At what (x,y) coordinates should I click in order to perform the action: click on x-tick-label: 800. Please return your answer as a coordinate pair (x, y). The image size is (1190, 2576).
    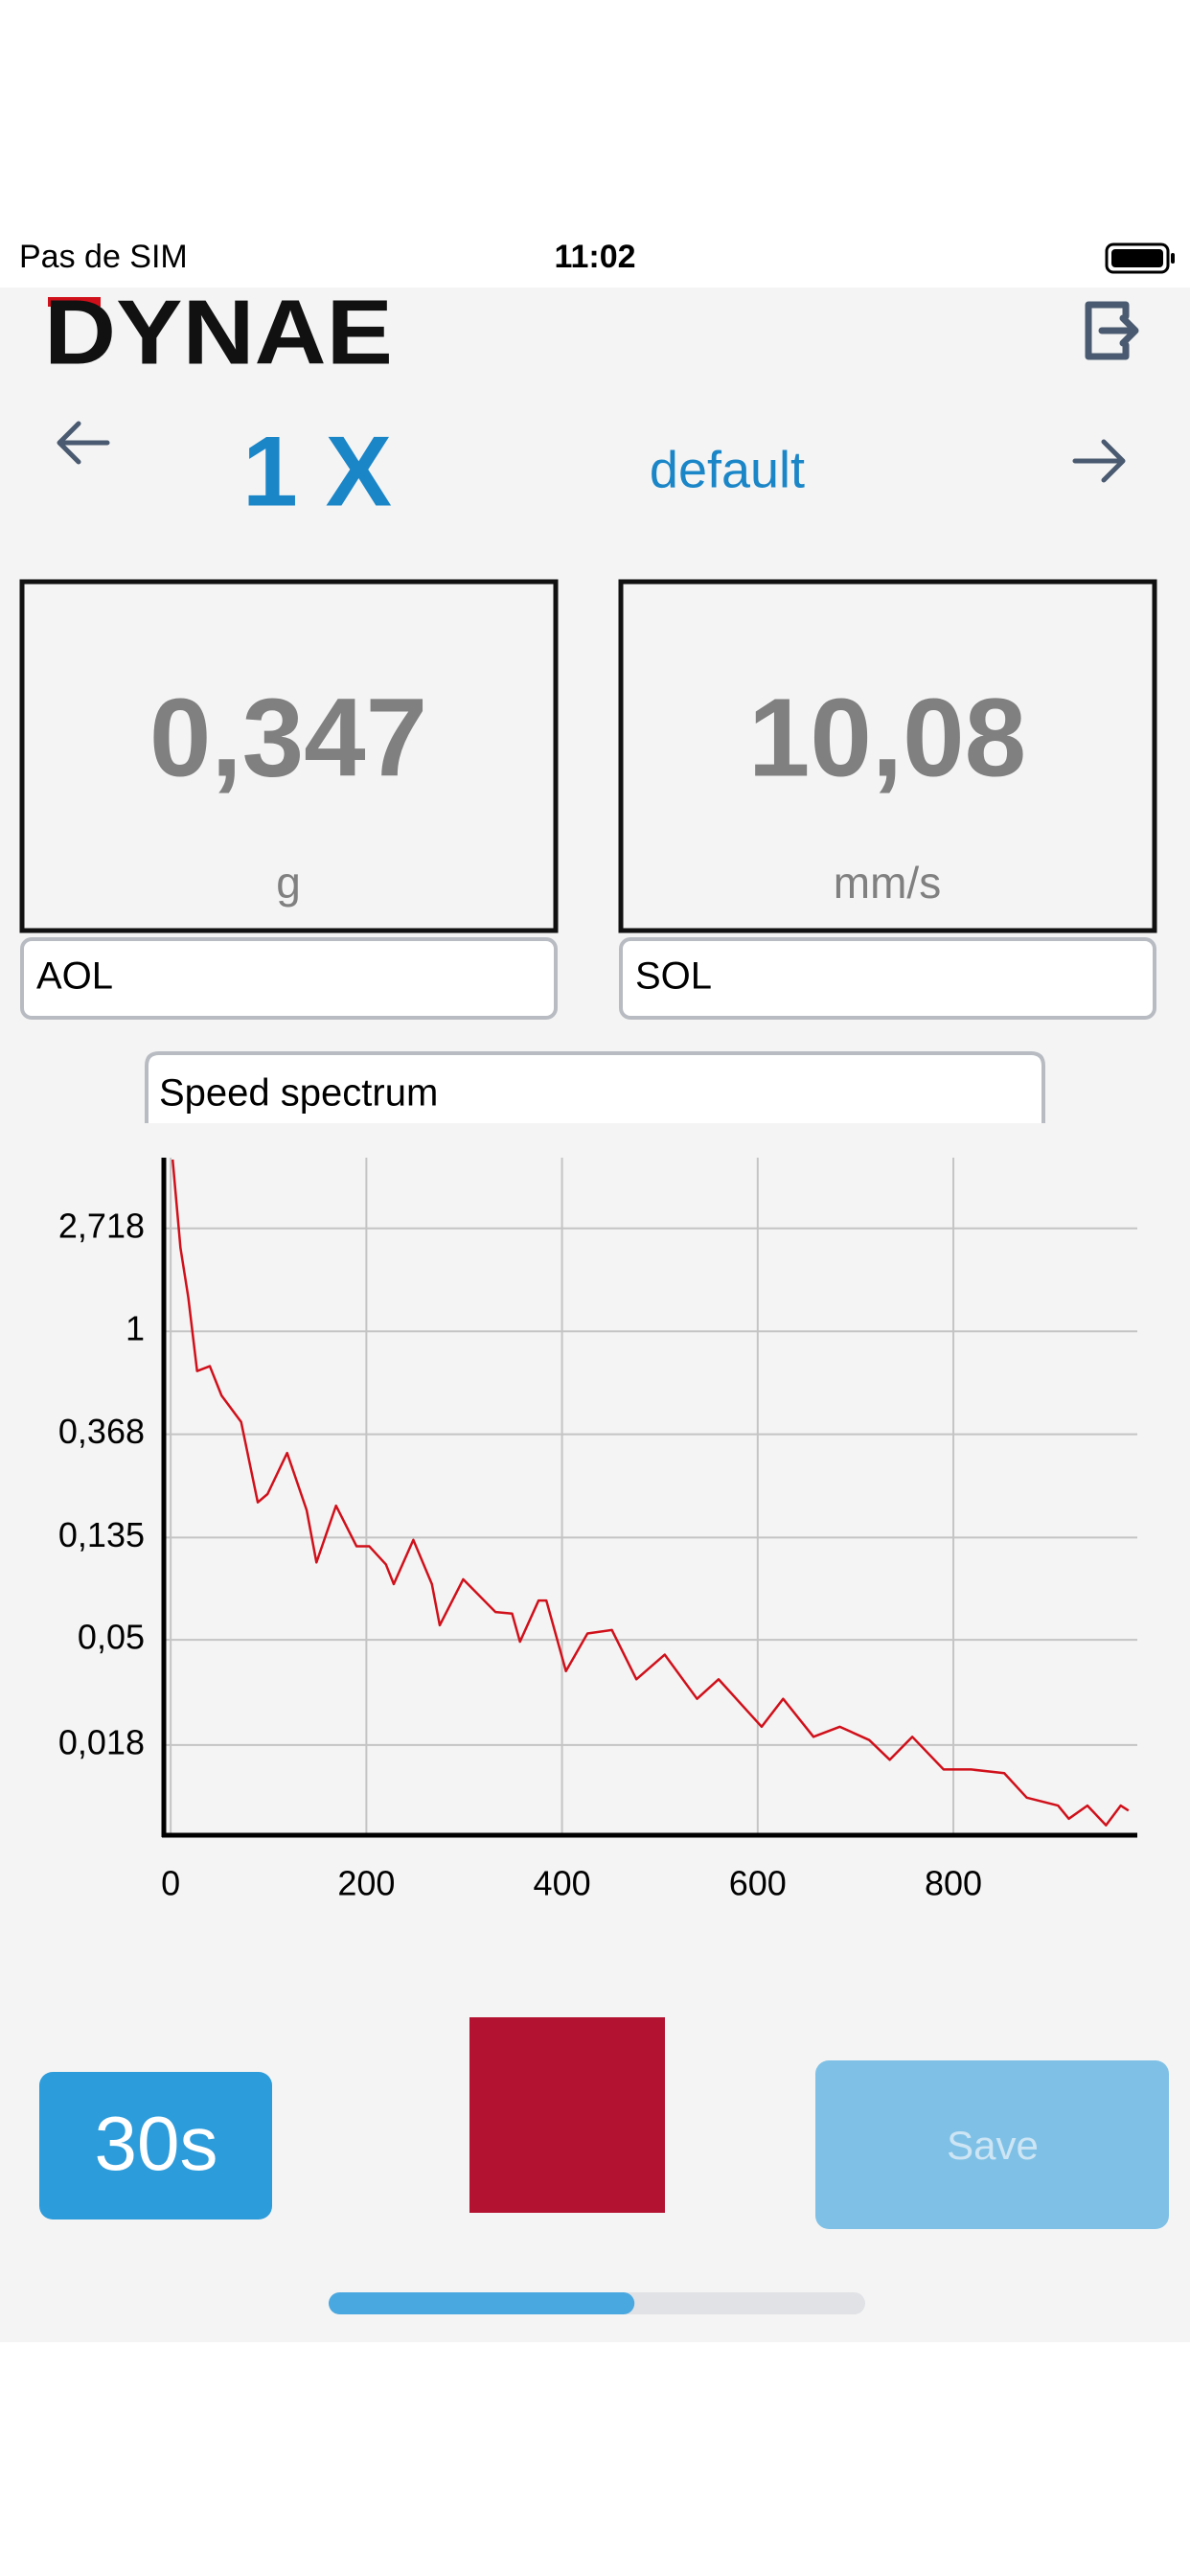
    Looking at the image, I should click on (953, 1883).